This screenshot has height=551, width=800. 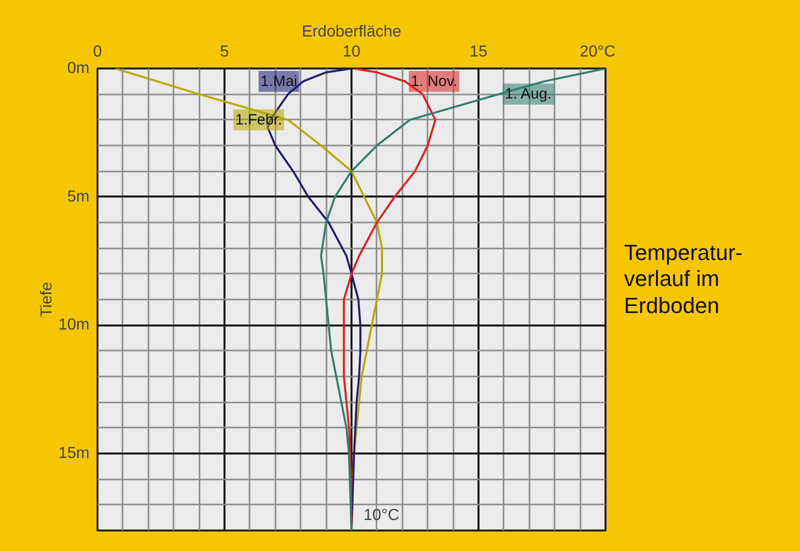 I want to click on y-tick-label: 0m, so click(x=78, y=68).